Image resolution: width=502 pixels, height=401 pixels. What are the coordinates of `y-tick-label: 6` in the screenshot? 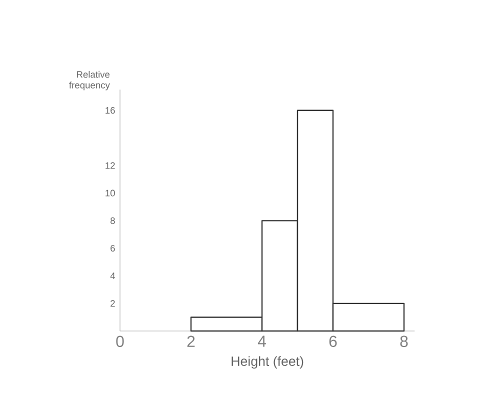 It's located at (112, 248).